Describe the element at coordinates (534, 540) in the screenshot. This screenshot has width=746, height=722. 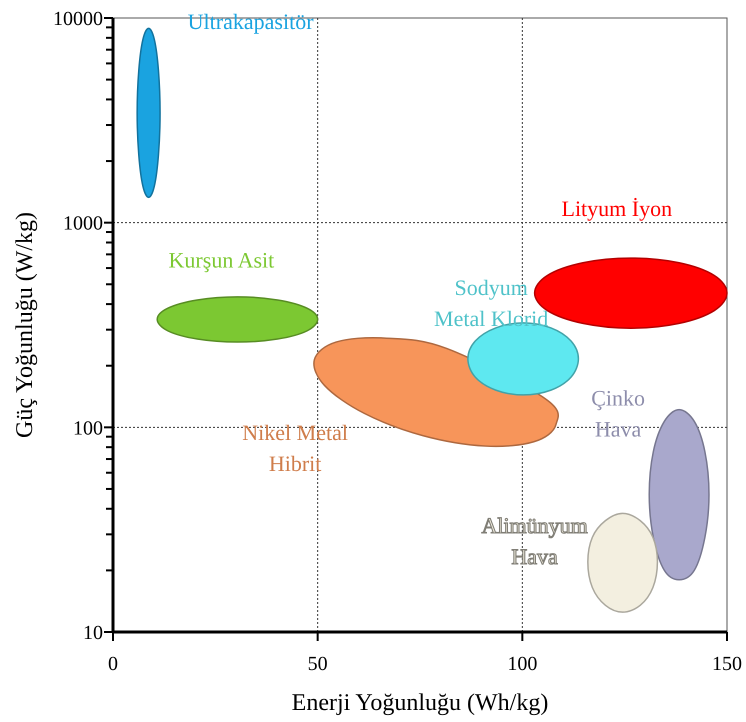
I see `series-label: Alimünyum Hava` at that location.